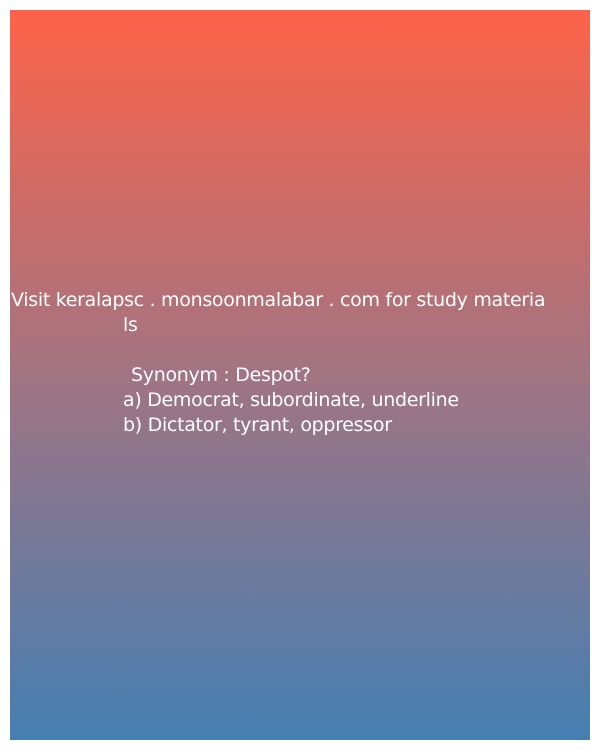 The image size is (600, 750). I want to click on option-b: b) Dictator, tyrant, oppressor, so click(257, 425).